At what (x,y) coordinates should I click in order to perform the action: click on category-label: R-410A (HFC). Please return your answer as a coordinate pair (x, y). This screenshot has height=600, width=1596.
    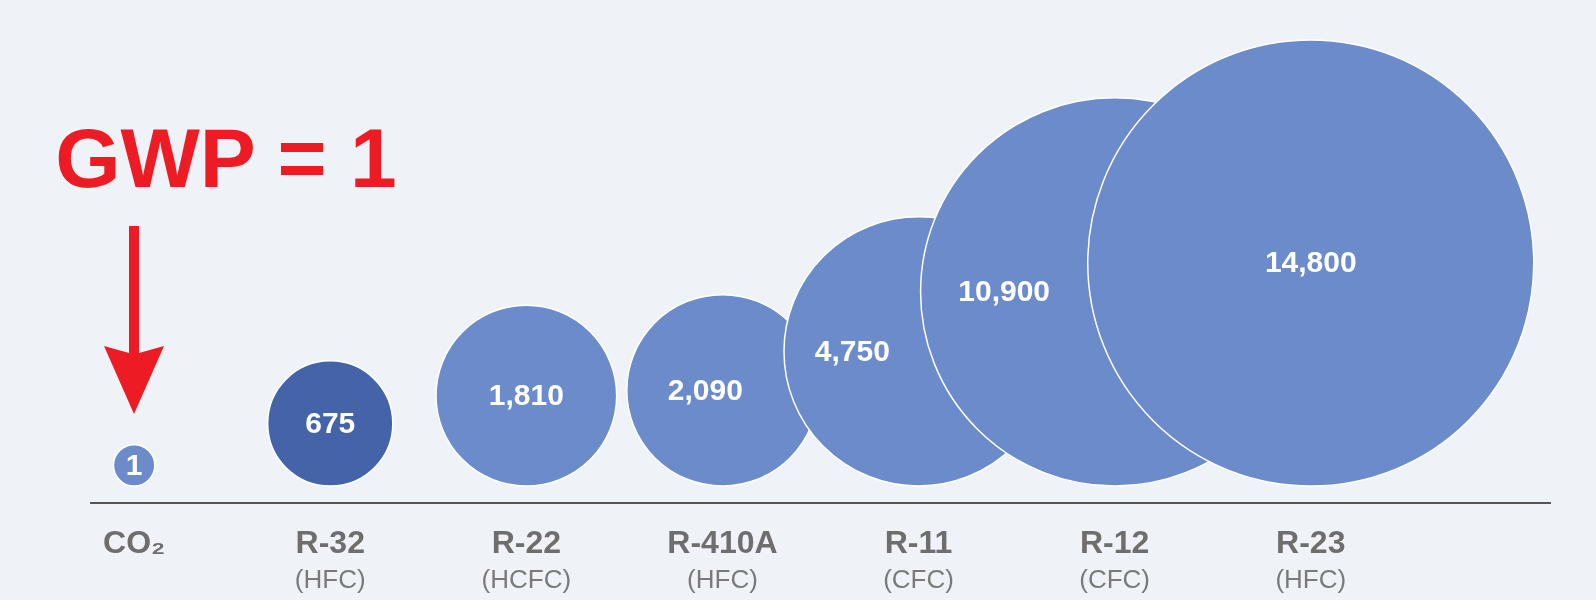
    Looking at the image, I should click on (722, 559).